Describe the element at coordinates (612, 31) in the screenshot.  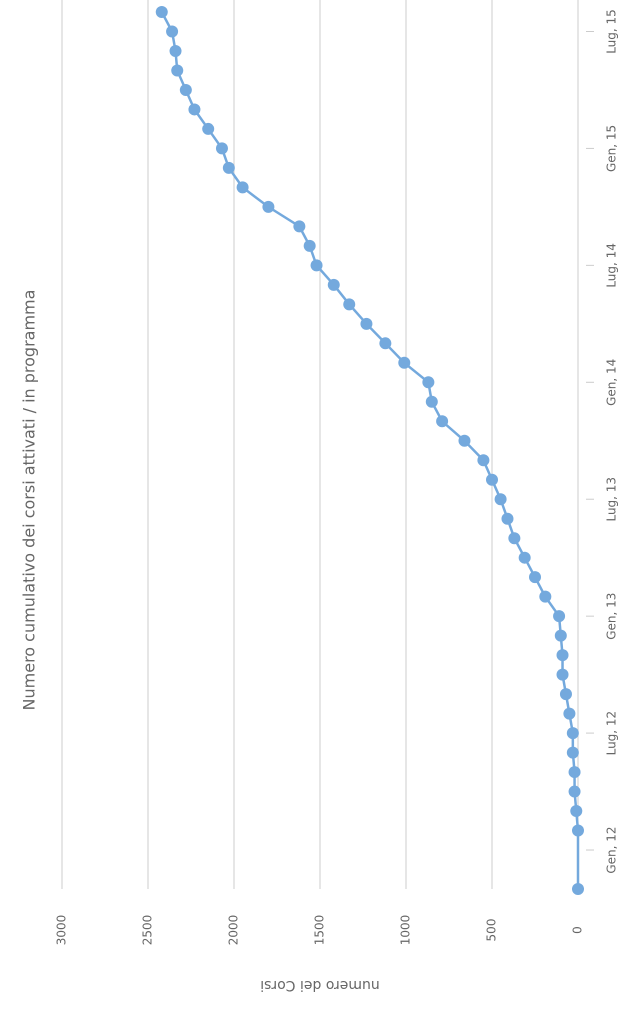
I see `x-tick-label: Lug, 15` at that location.